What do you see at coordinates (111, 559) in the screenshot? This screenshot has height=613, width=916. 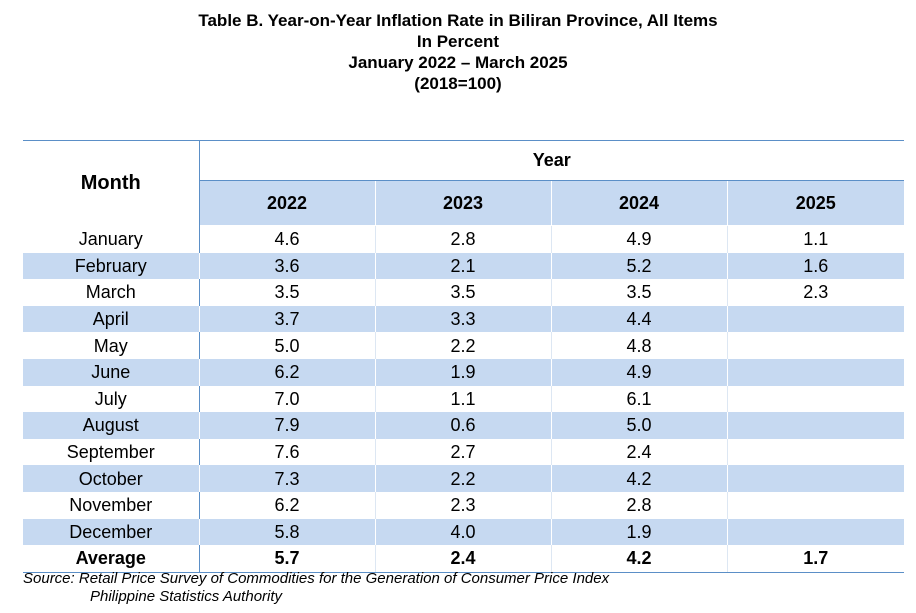 I see `average-label: Average` at bounding box center [111, 559].